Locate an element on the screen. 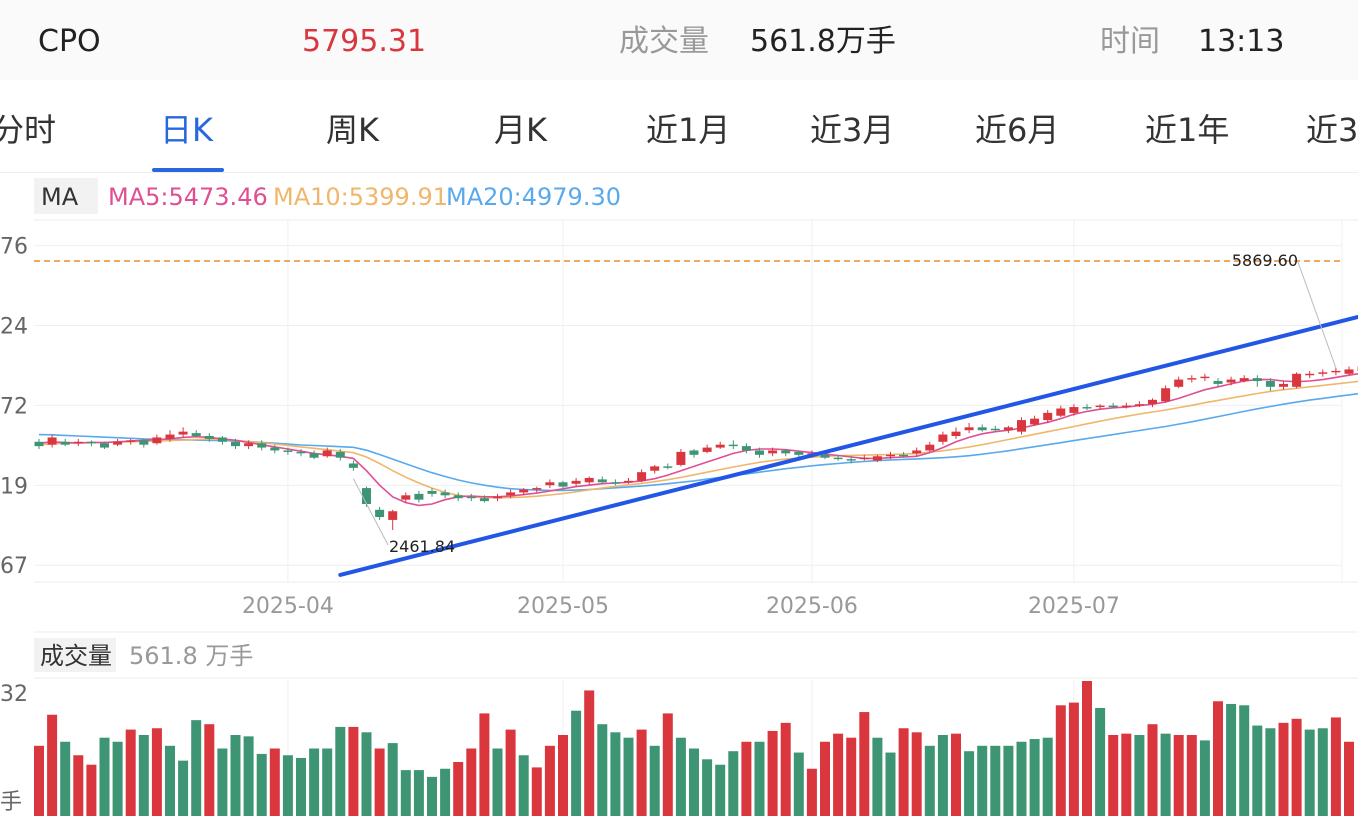 The height and width of the screenshot is (826, 1358). tab-1-month: 近1月 is located at coordinates (688, 130).